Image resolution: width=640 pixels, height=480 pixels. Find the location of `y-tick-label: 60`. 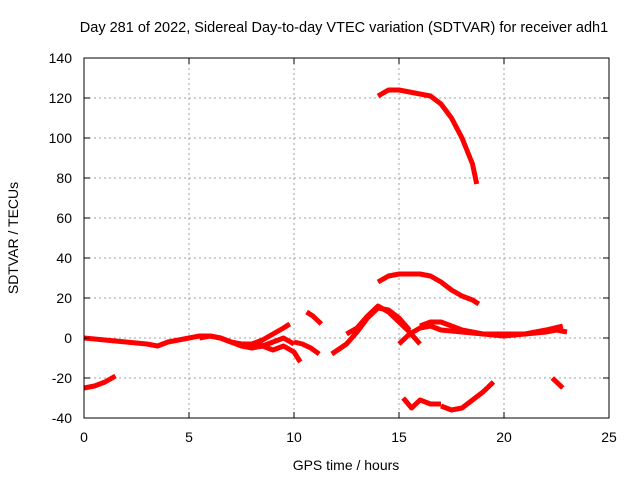

y-tick-label: 60 is located at coordinates (64, 218).